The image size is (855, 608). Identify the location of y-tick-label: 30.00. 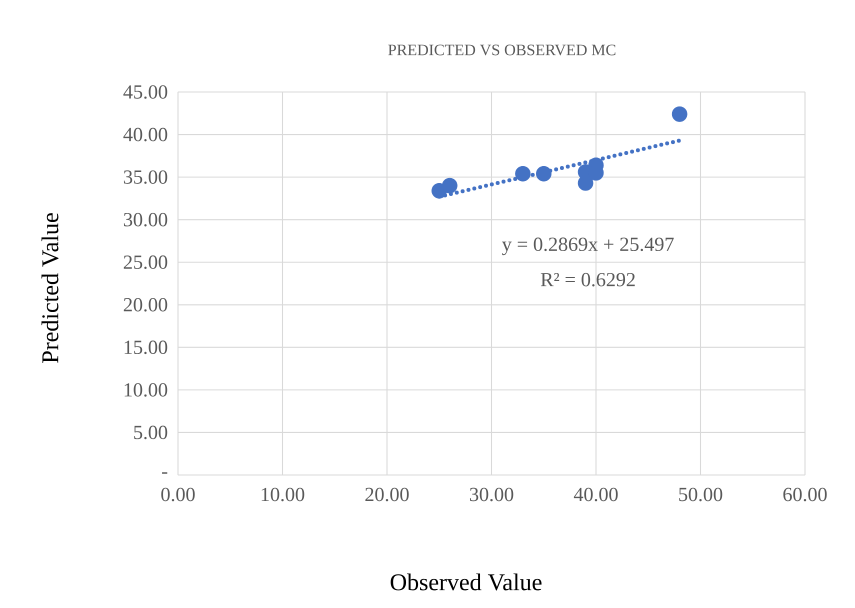
(146, 219).